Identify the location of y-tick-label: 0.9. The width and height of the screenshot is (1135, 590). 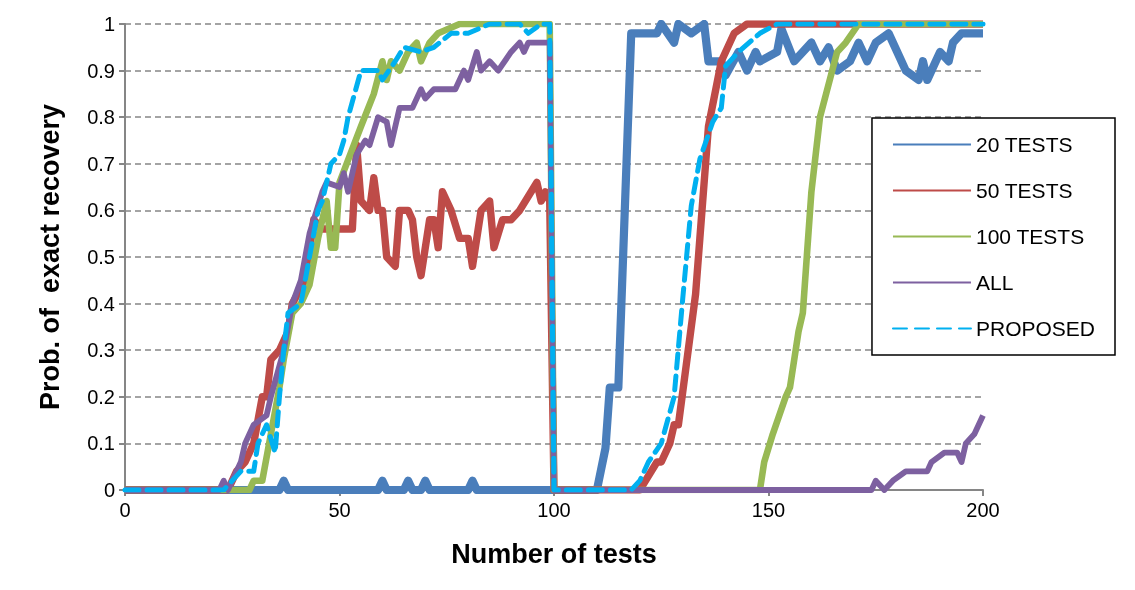
(101, 70).